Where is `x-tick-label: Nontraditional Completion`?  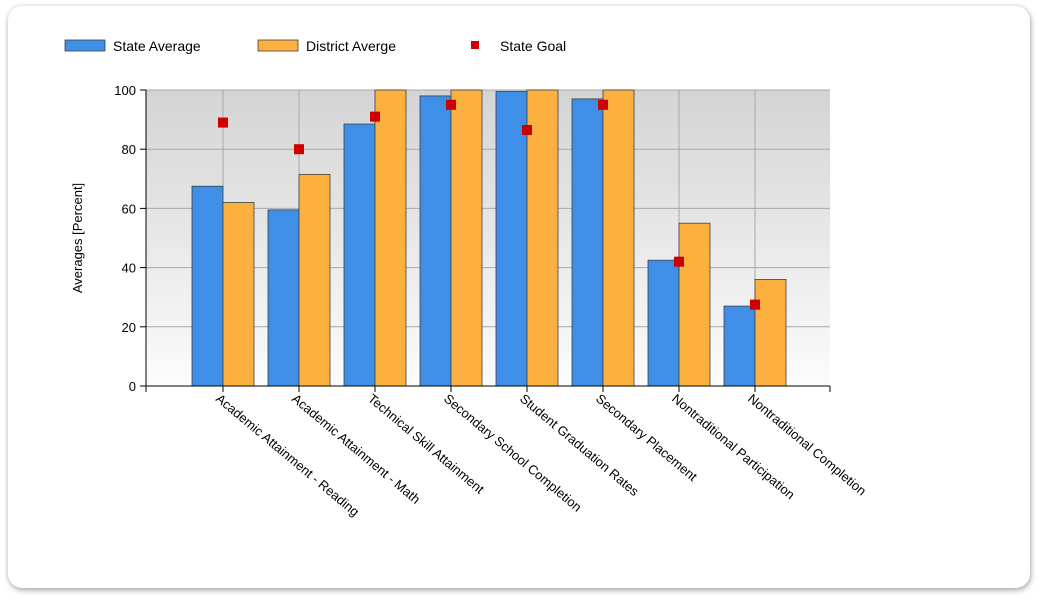 x-tick-label: Nontraditional Completion is located at coordinates (807, 445).